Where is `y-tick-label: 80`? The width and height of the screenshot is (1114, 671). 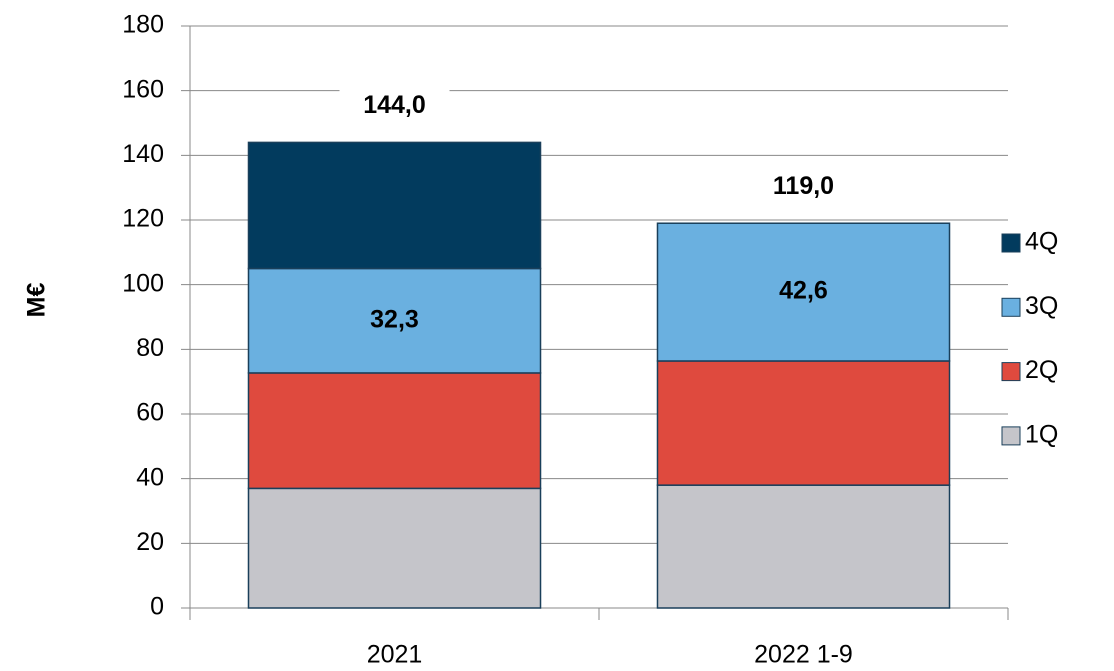
y-tick-label: 80 is located at coordinates (150, 348).